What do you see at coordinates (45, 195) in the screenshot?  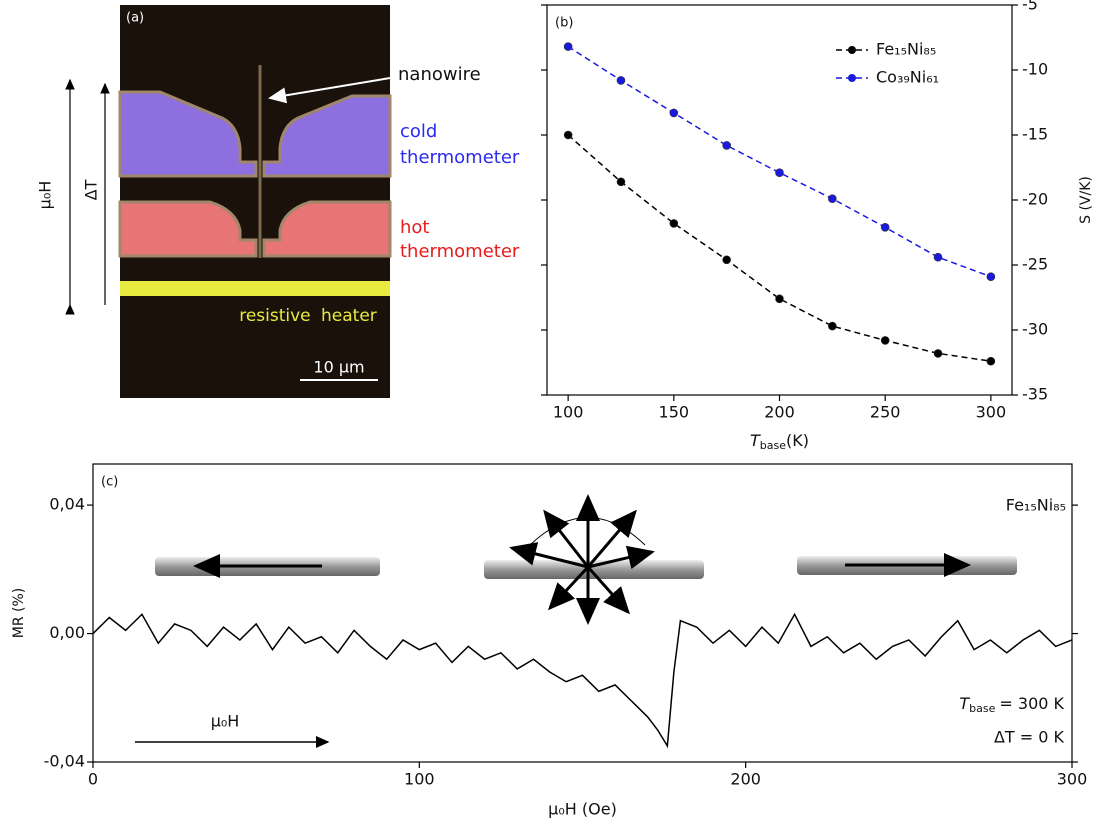 I see `field-label: μ₀H` at bounding box center [45, 195].